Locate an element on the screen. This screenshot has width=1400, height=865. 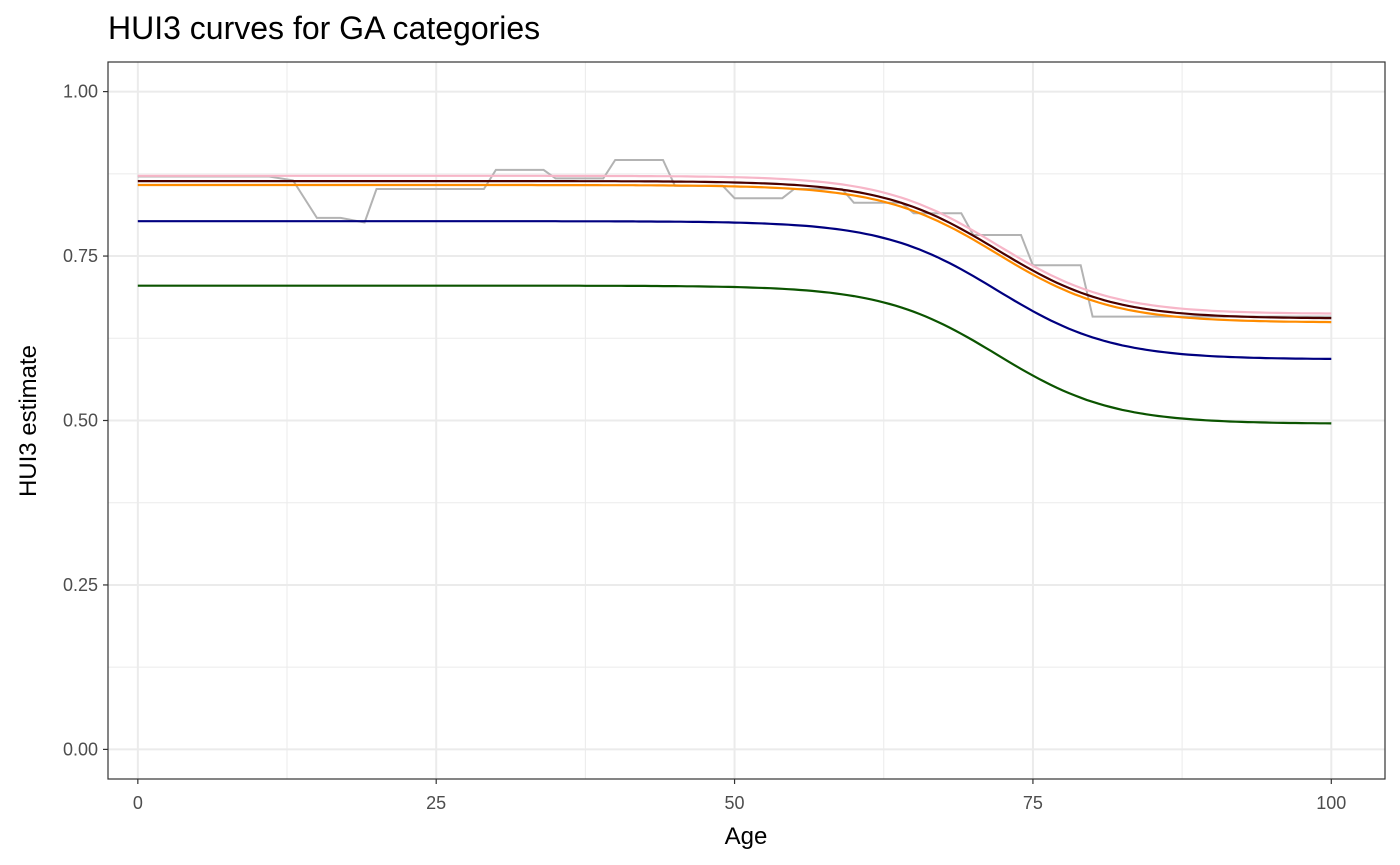
y-tick-label: 0.75 is located at coordinates (80, 256).